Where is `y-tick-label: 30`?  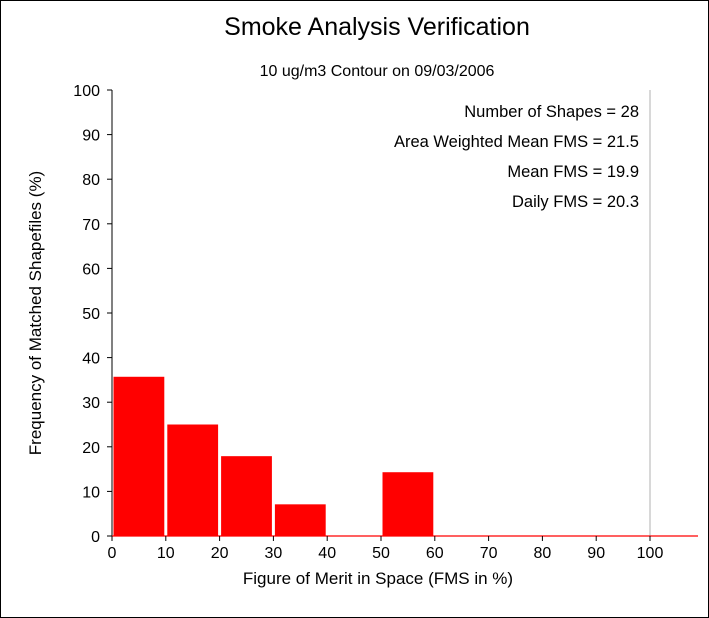
y-tick-label: 30 is located at coordinates (91, 403).